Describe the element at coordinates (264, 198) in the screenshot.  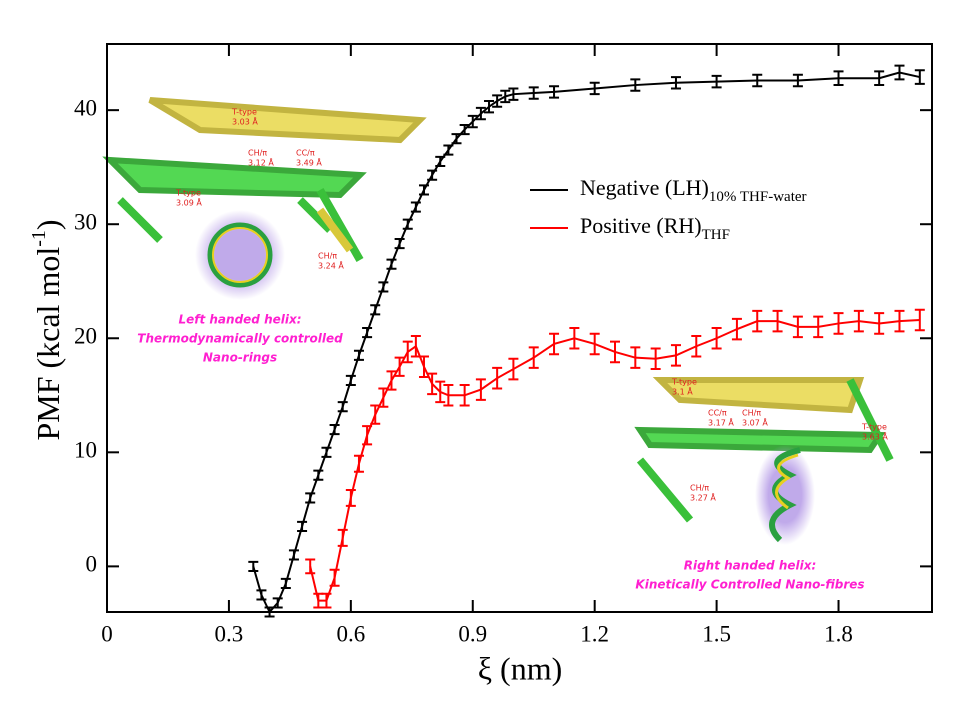
I see `left-molecule` at that location.